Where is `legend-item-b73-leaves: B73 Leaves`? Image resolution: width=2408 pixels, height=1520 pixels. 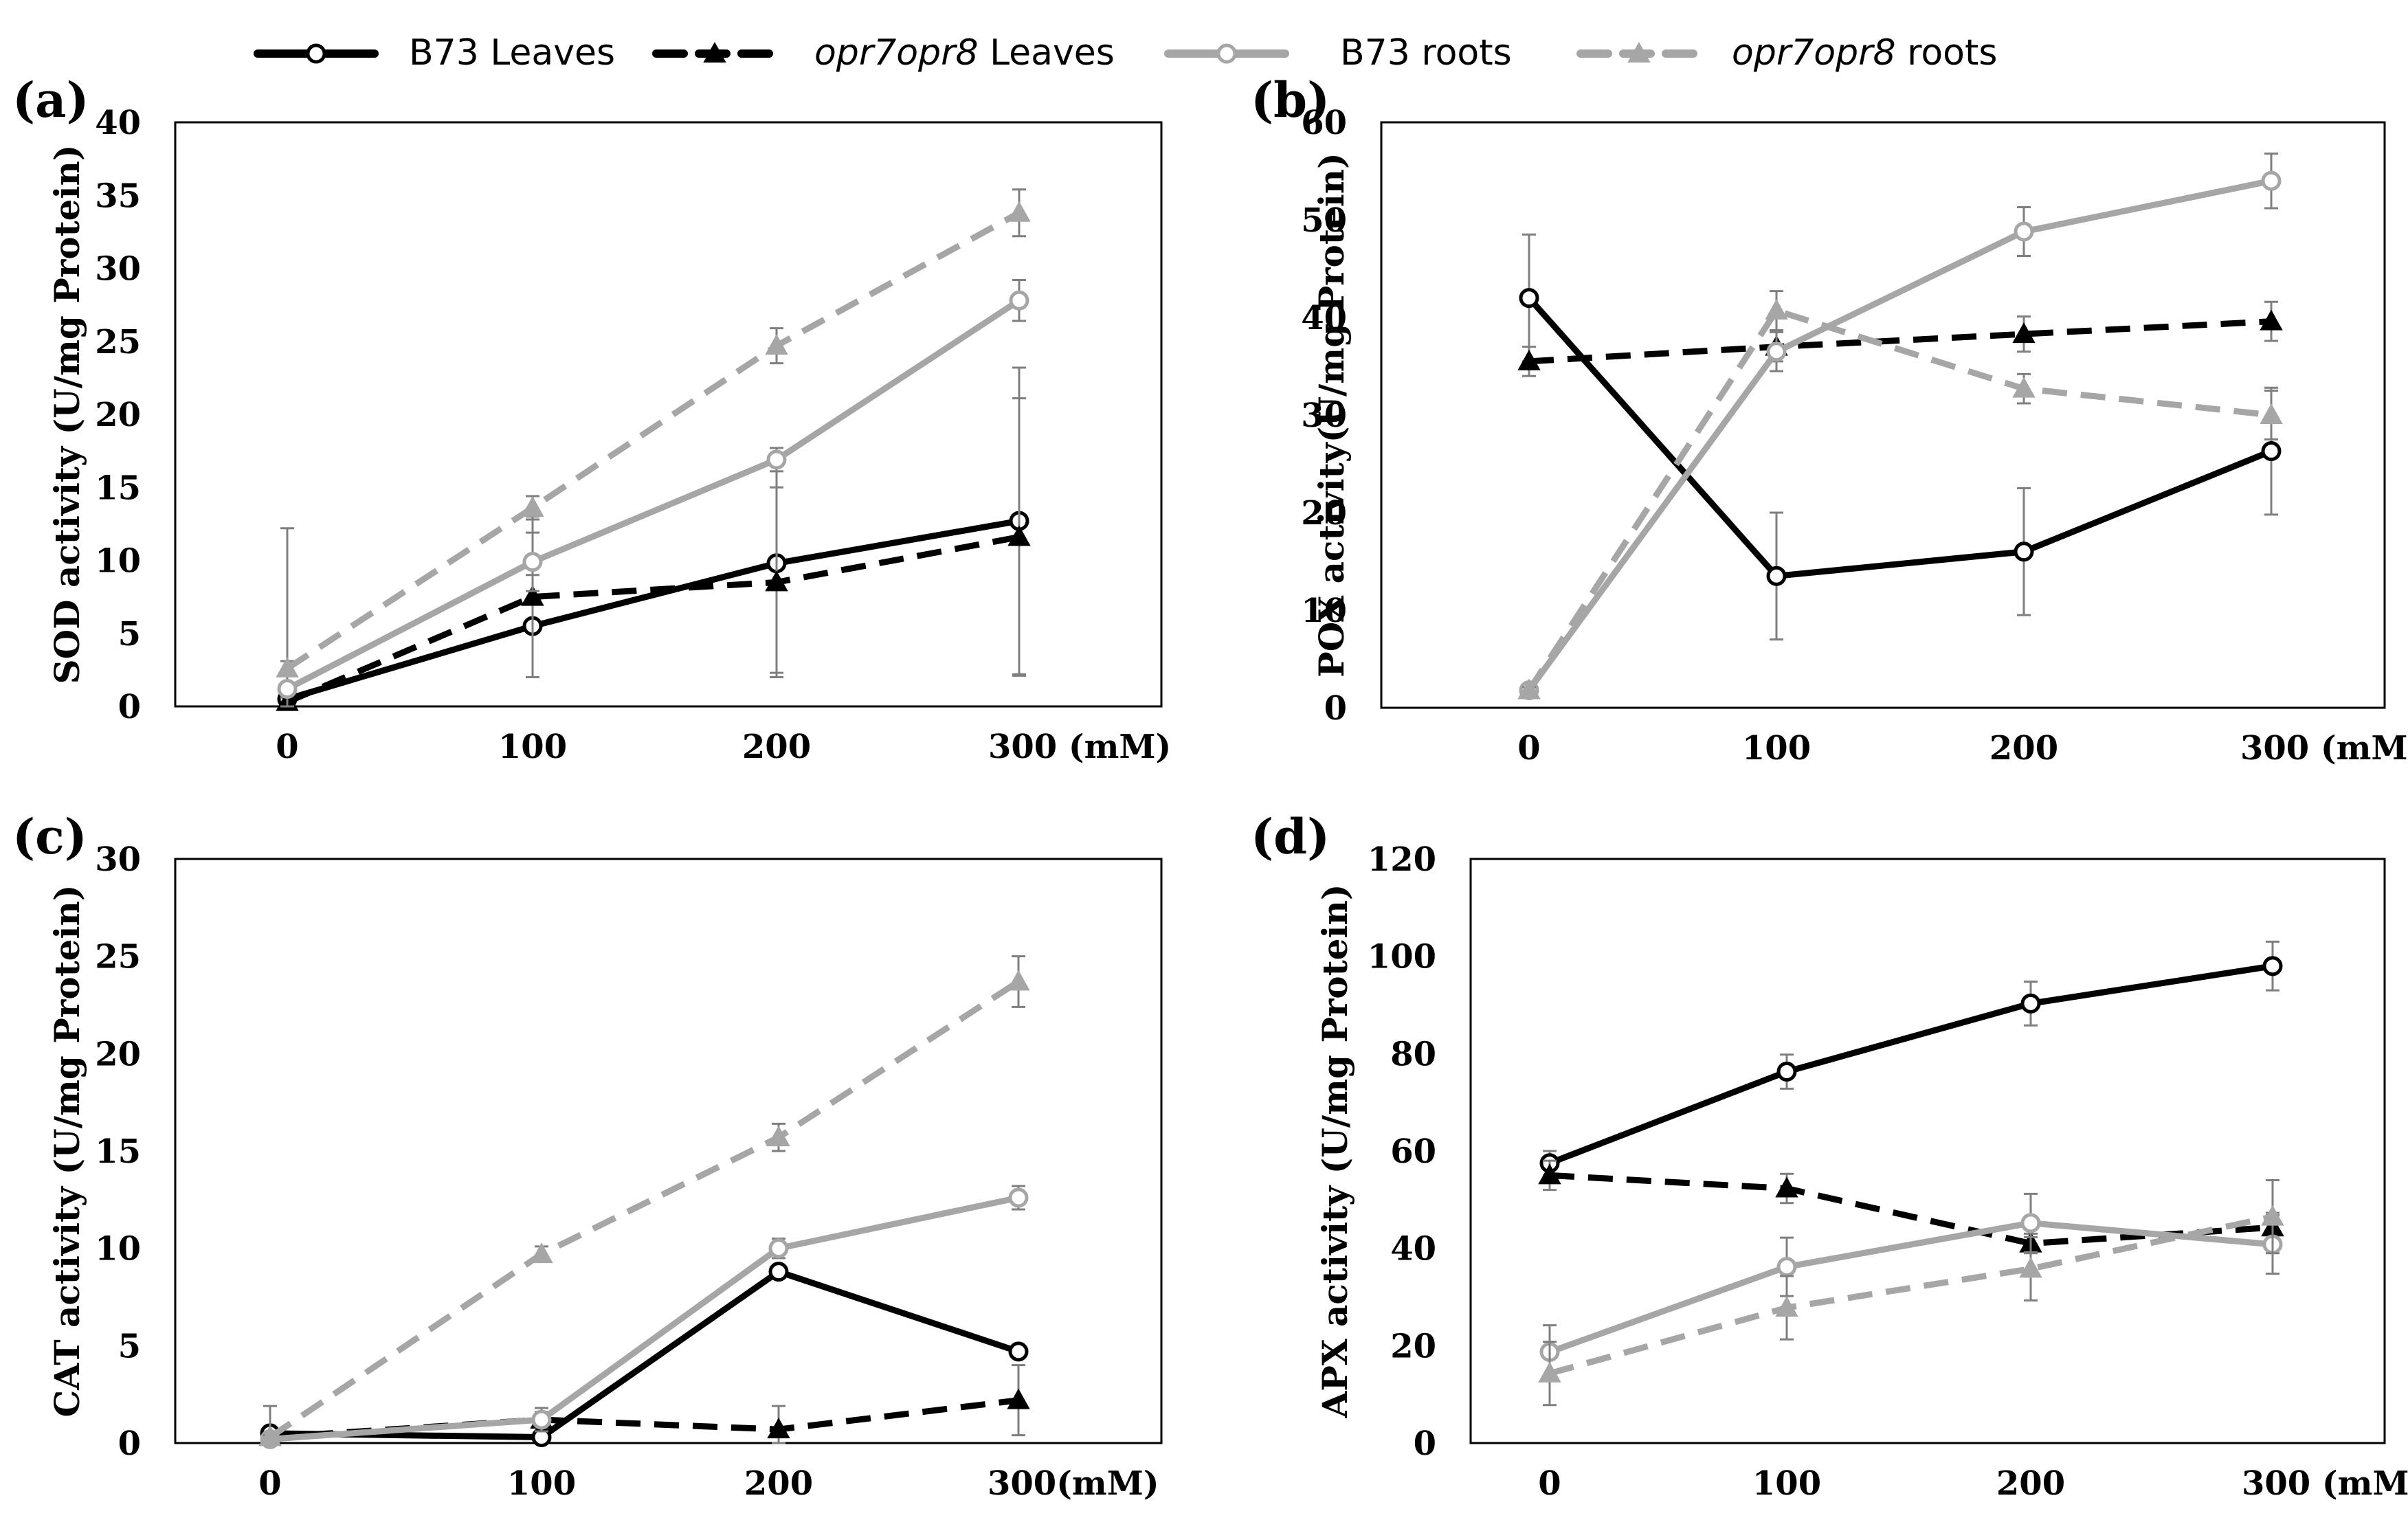 legend-item-b73-leaves: B73 Leaves is located at coordinates (434, 53).